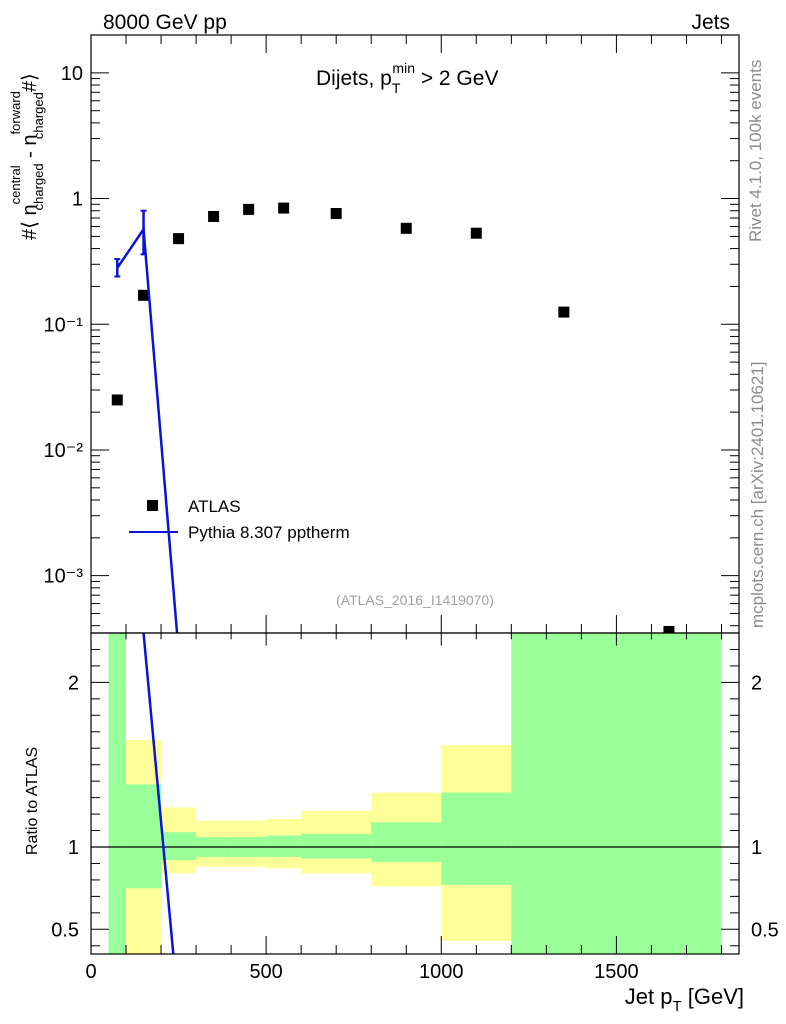  Describe the element at coordinates (265, 972) in the screenshot. I see `x-tick-label-1: 500` at that location.